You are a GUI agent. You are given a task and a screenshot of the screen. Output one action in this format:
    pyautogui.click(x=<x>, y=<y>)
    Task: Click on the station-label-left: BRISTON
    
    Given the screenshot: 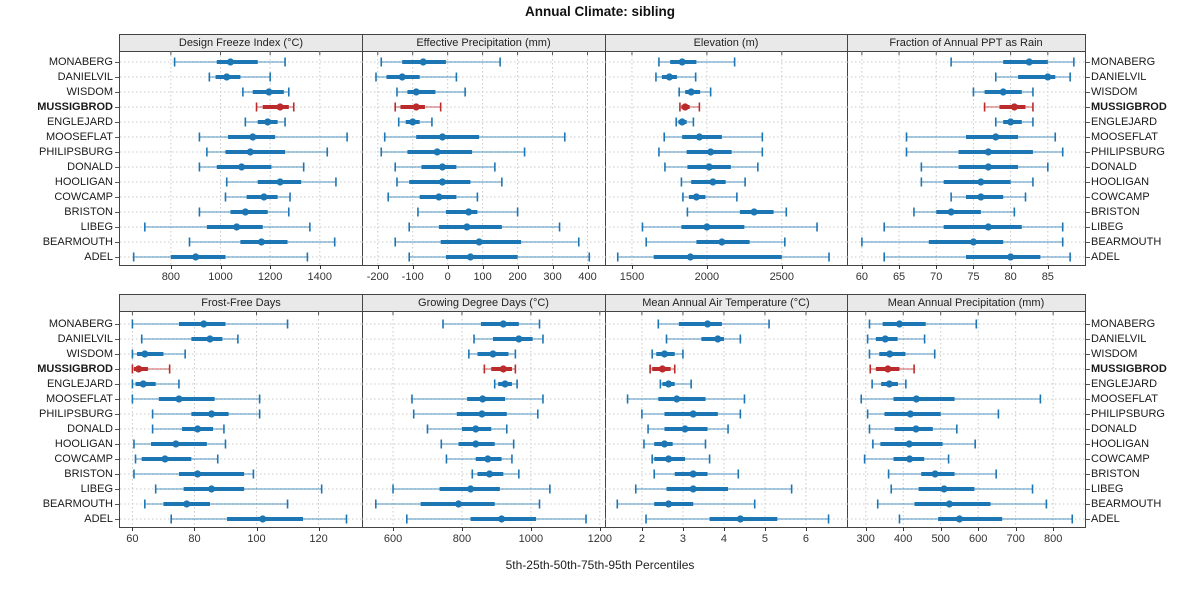 What is the action you would take?
    pyautogui.click(x=88, y=211)
    